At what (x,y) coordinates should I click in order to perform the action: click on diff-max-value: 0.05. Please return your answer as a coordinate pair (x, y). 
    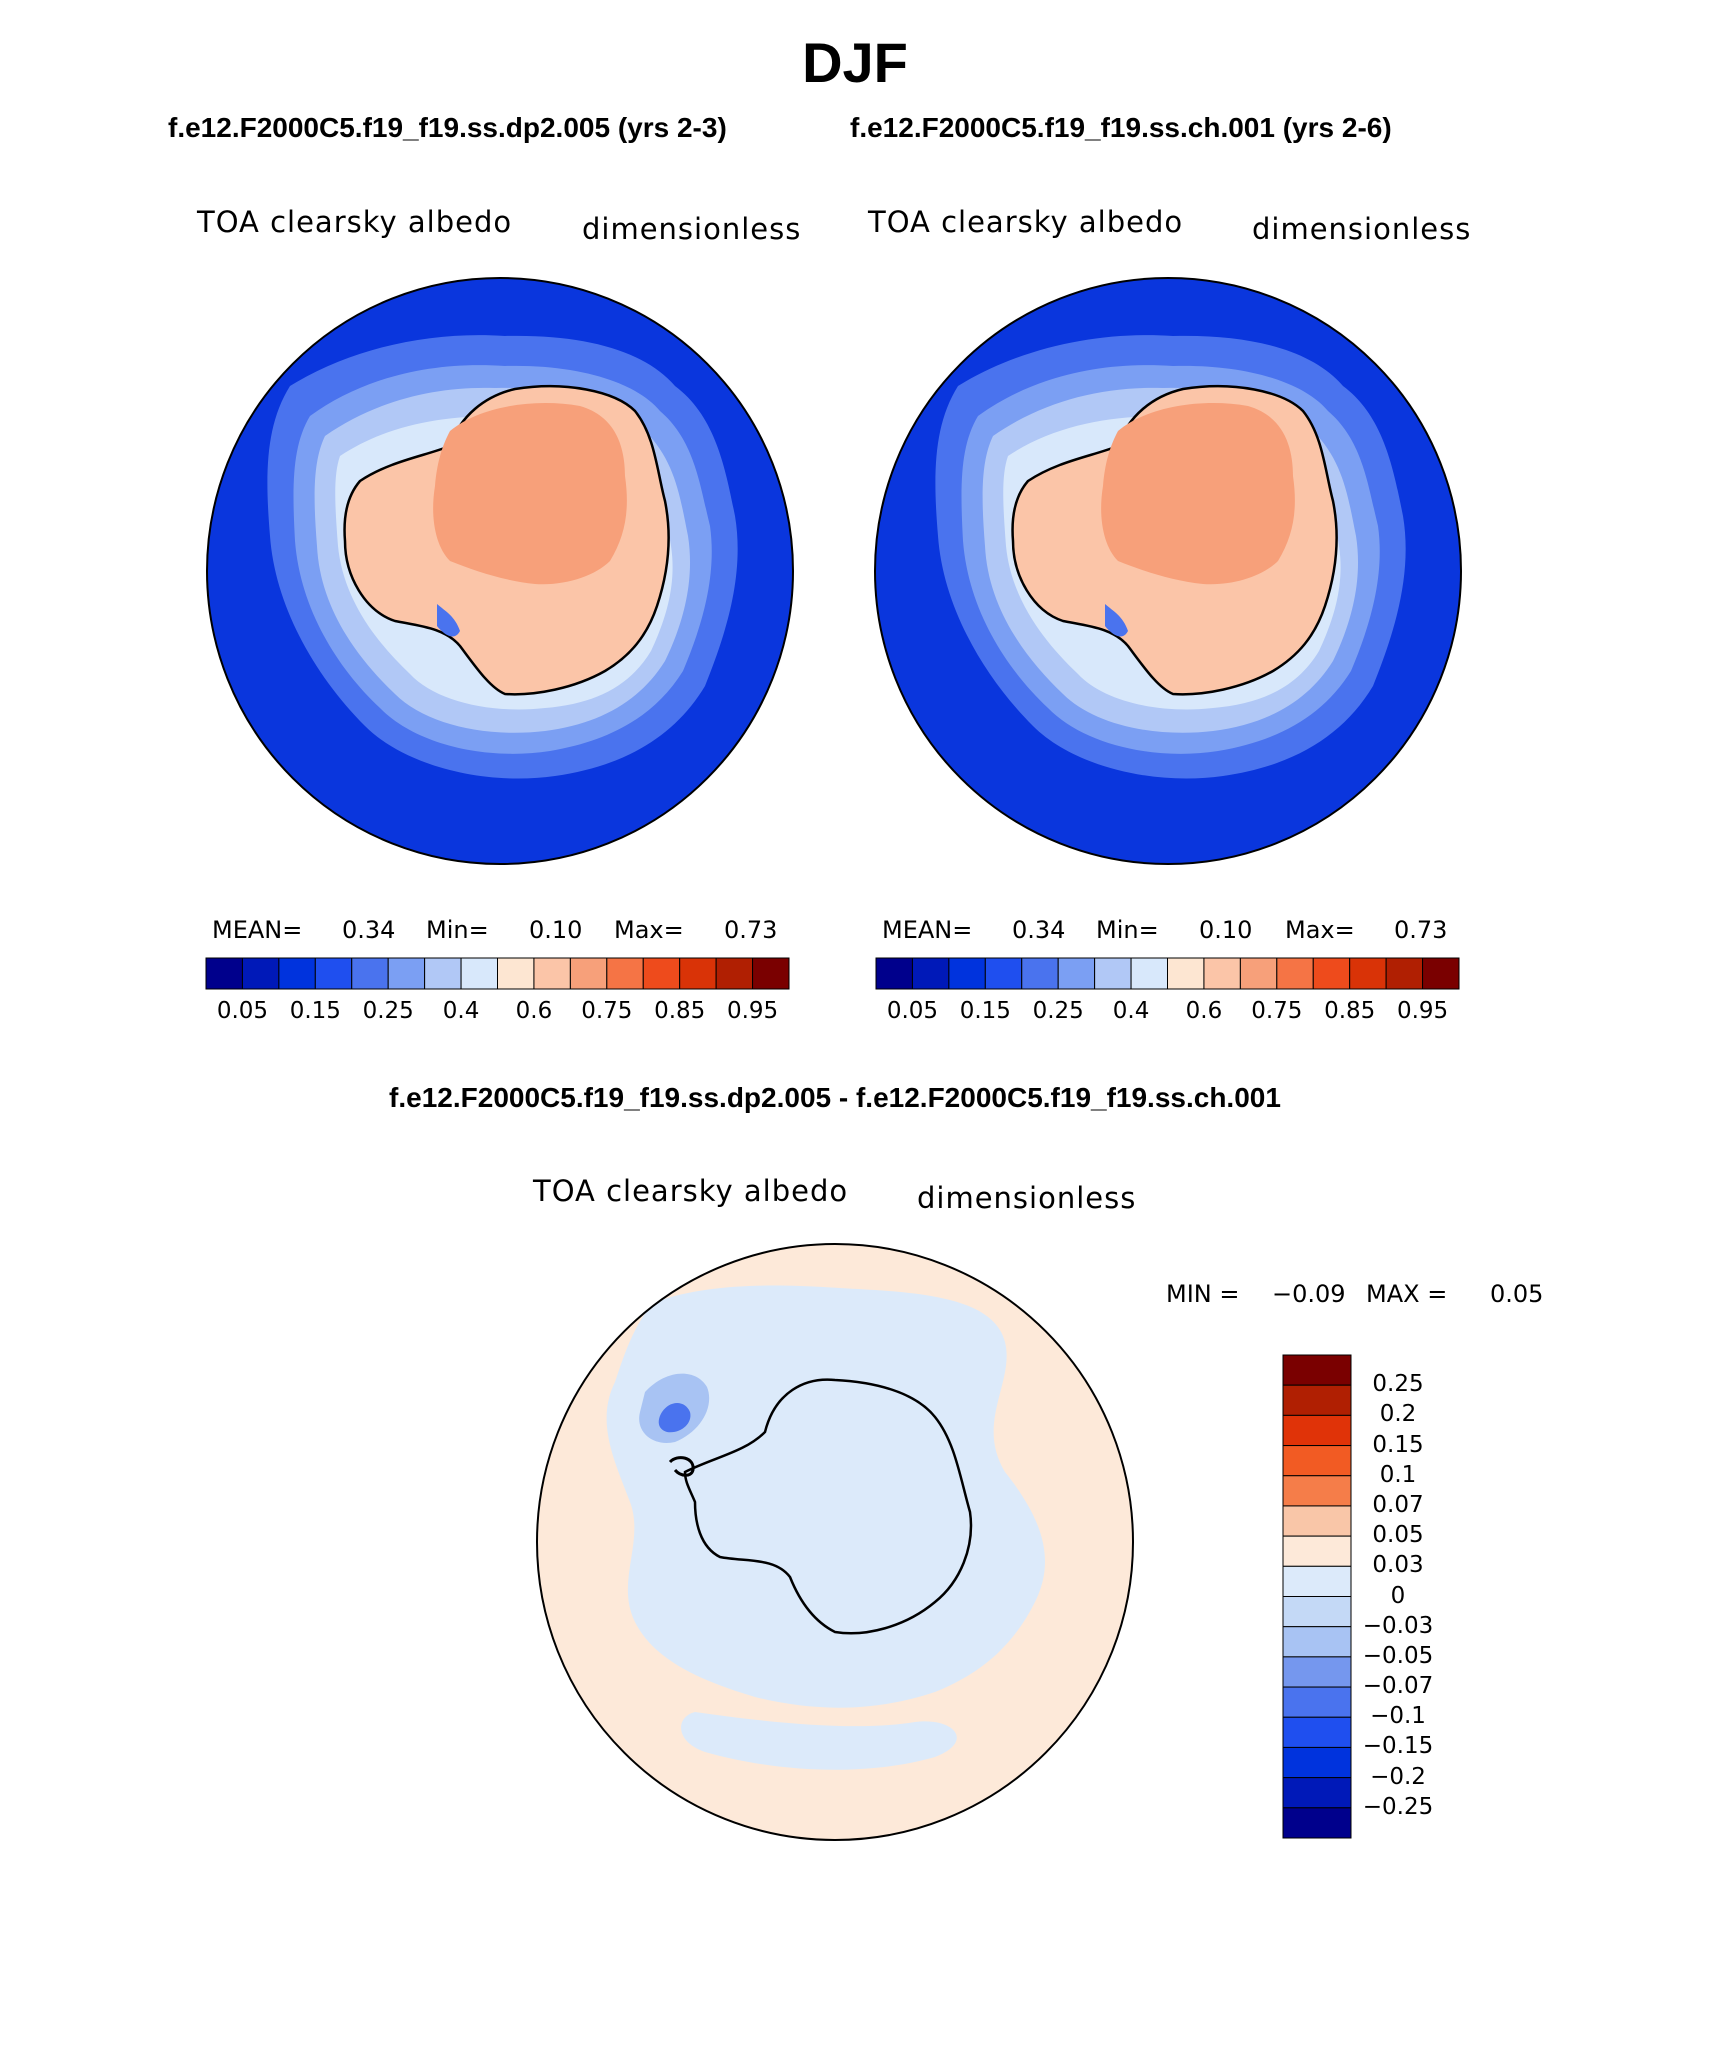
    Looking at the image, I should click on (1517, 1294).